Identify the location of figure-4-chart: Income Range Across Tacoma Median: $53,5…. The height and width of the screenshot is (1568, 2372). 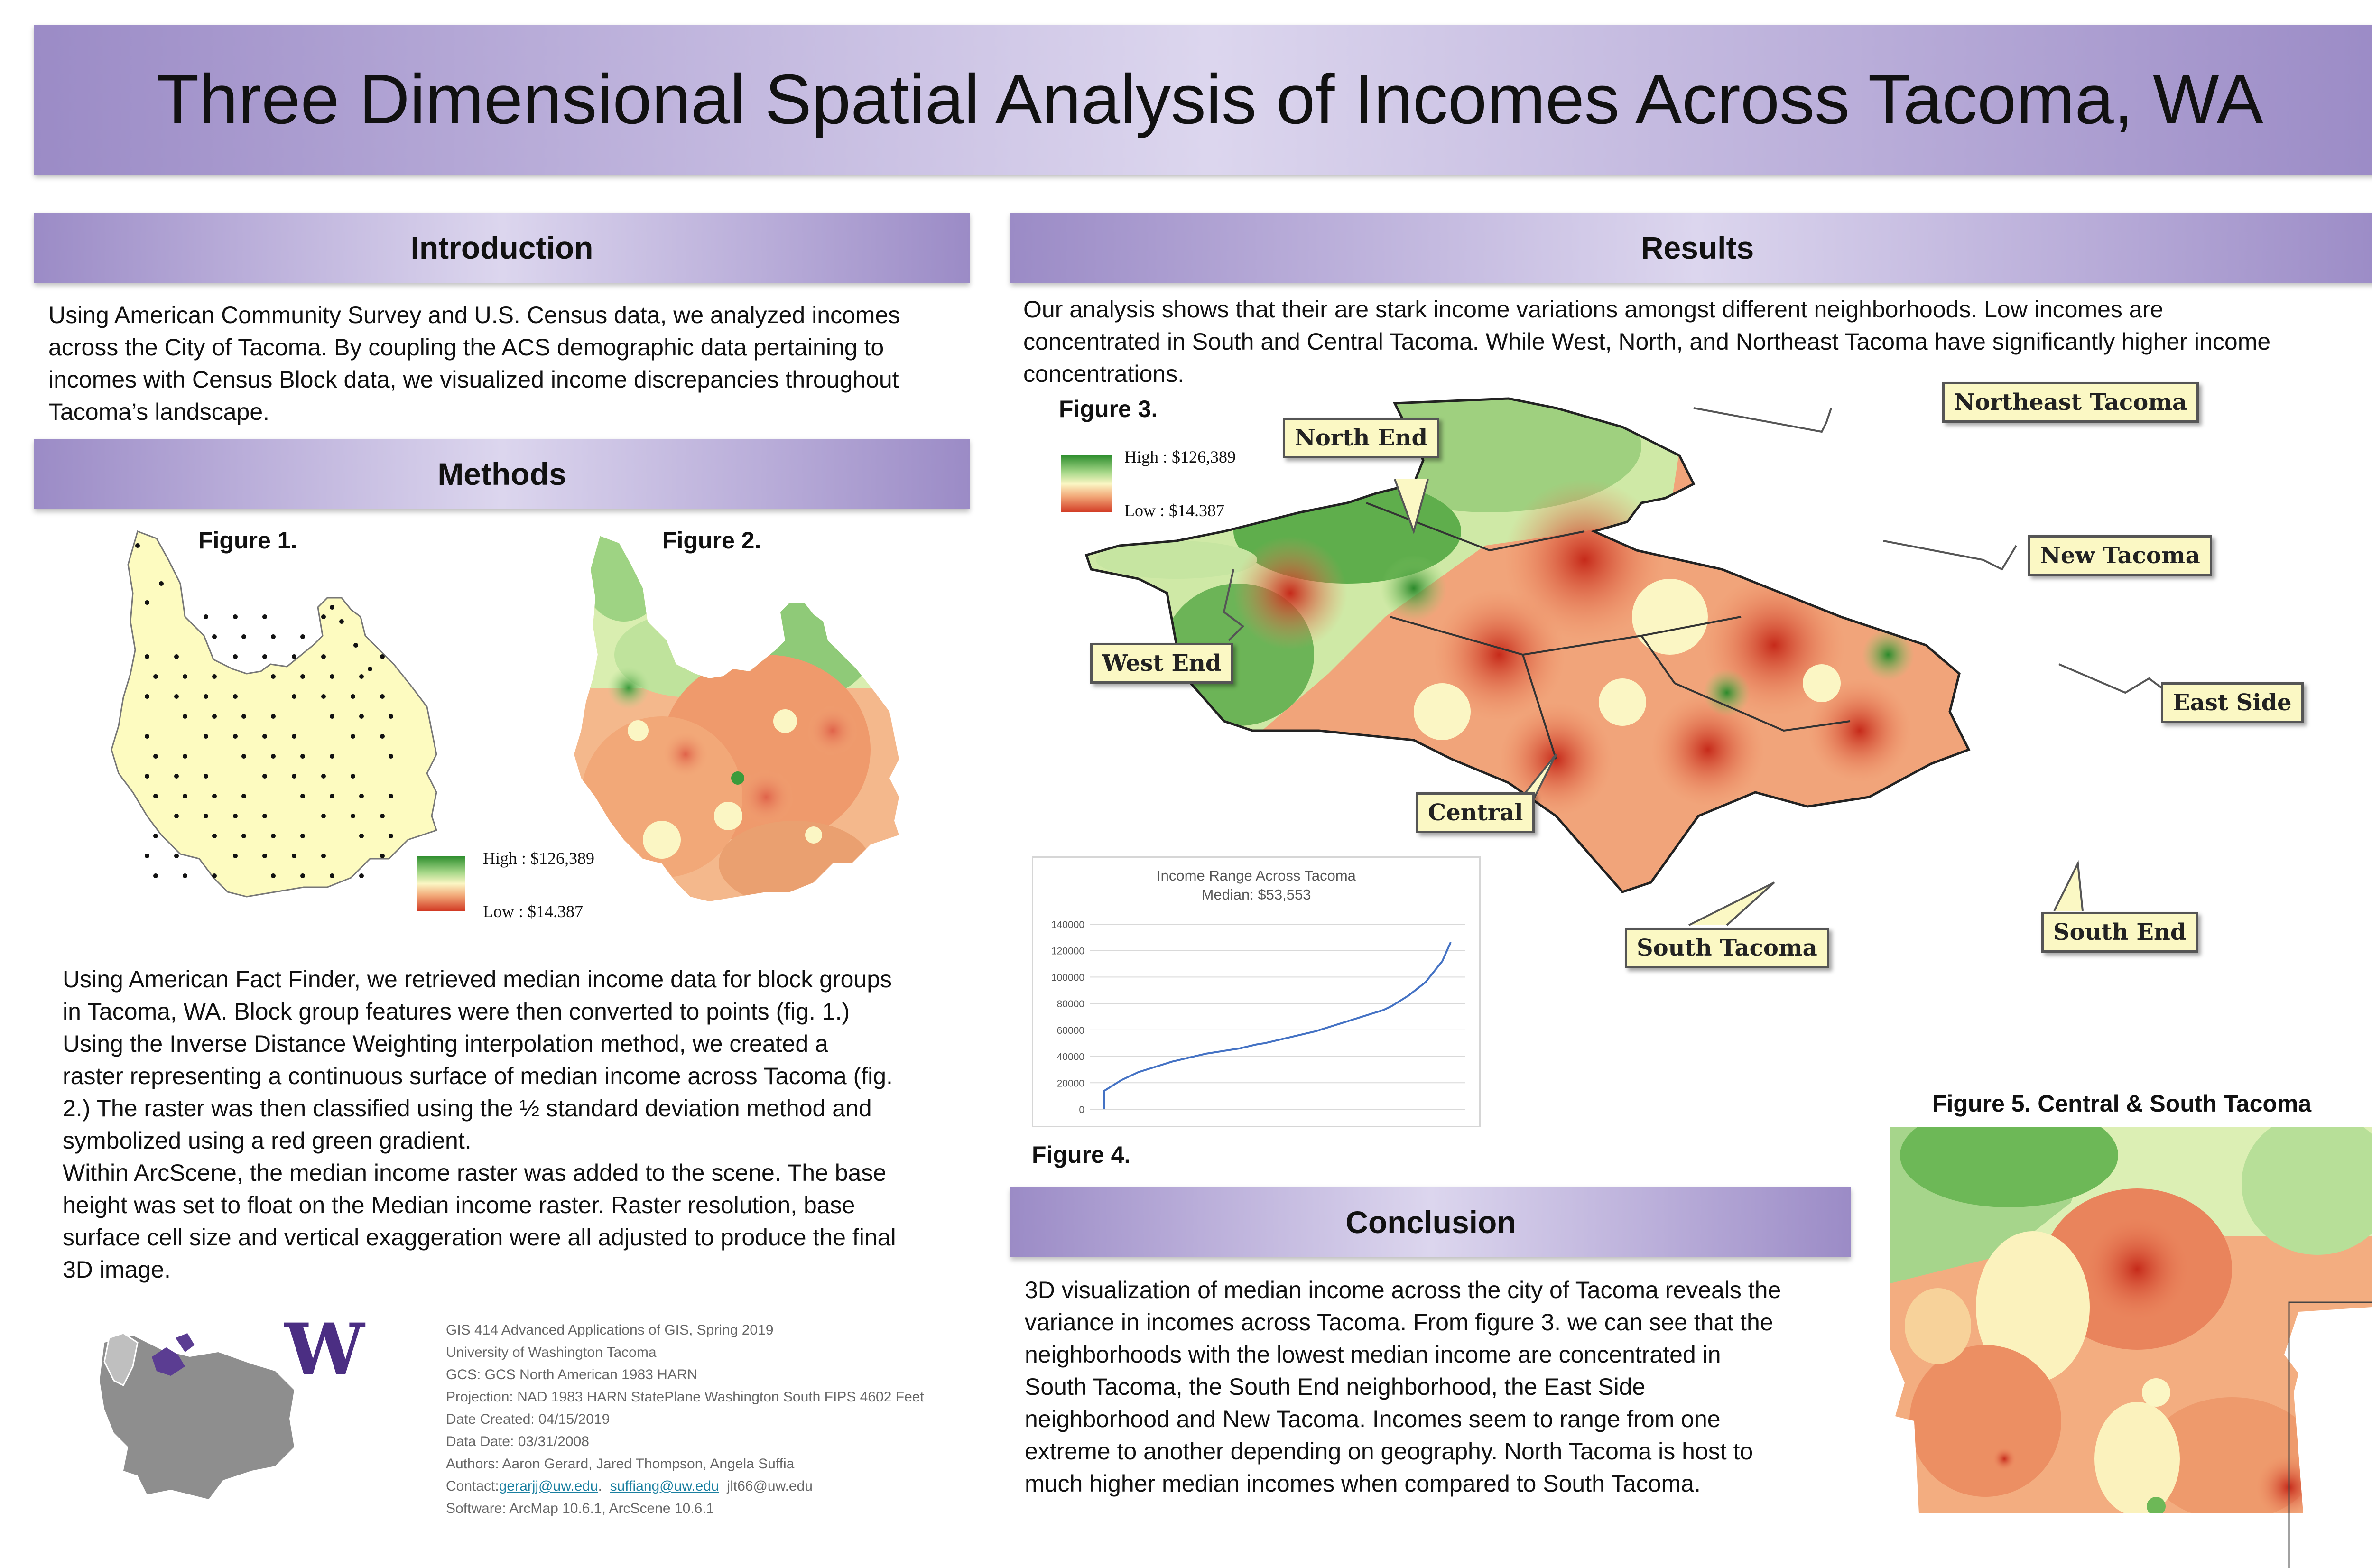
(1256, 991).